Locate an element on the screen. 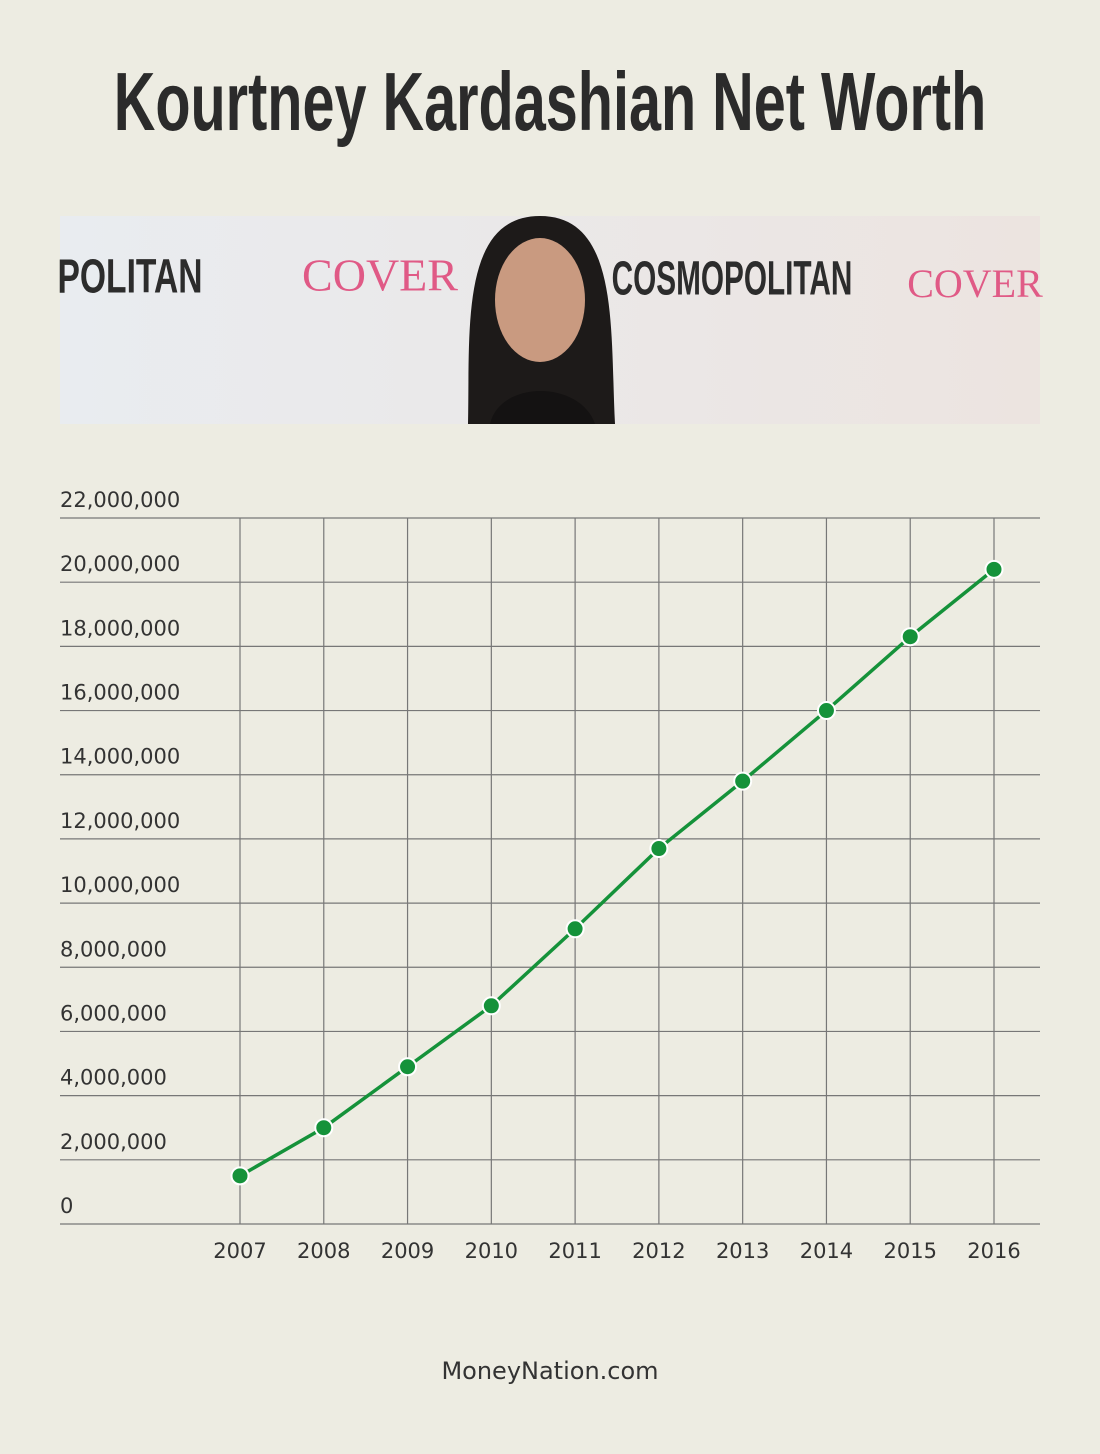 This screenshot has height=1454, width=1100. x-tick-label: 2008 is located at coordinates (323, 1251).